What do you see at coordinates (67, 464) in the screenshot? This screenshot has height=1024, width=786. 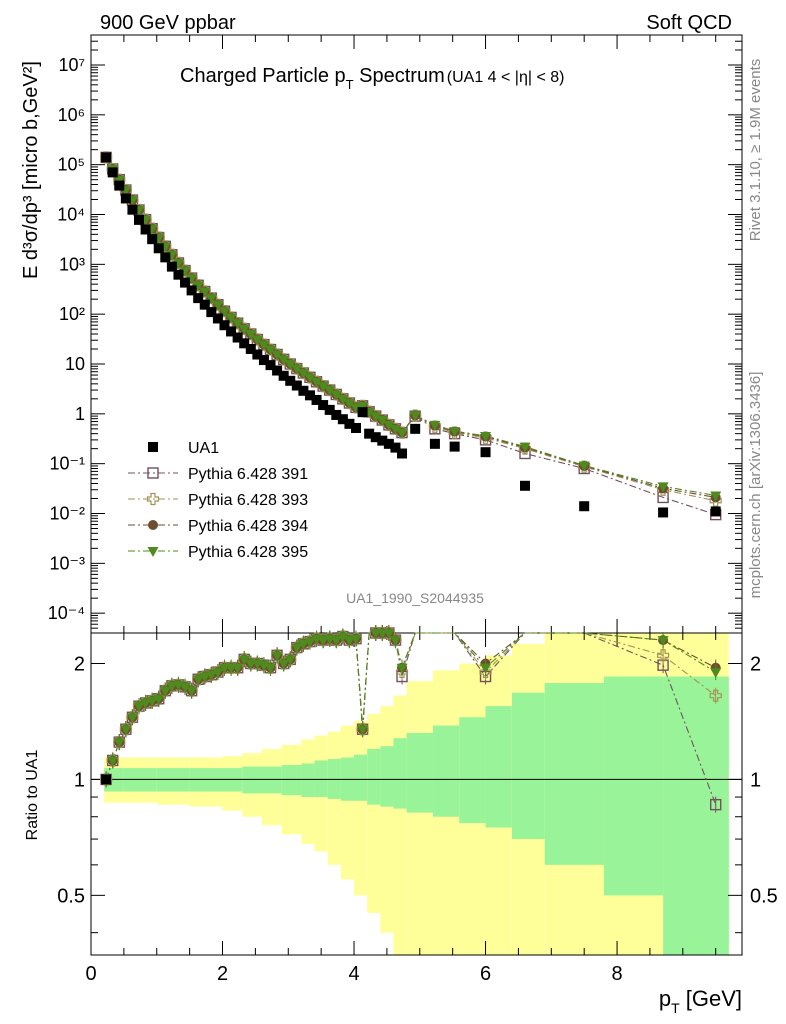 I see `y-tick-label: 10⁻¹` at bounding box center [67, 464].